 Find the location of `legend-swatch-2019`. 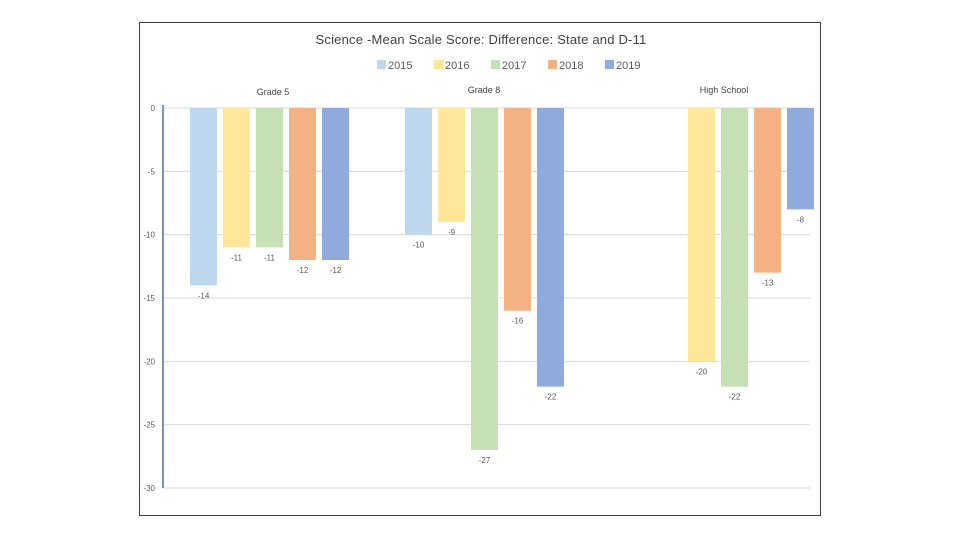

legend-swatch-2019 is located at coordinates (609, 64).